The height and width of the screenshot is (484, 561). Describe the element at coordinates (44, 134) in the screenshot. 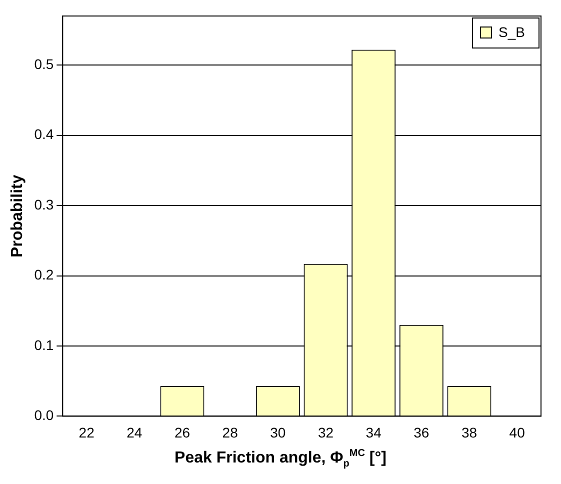

I see `y-tick-label: 0.4` at that location.